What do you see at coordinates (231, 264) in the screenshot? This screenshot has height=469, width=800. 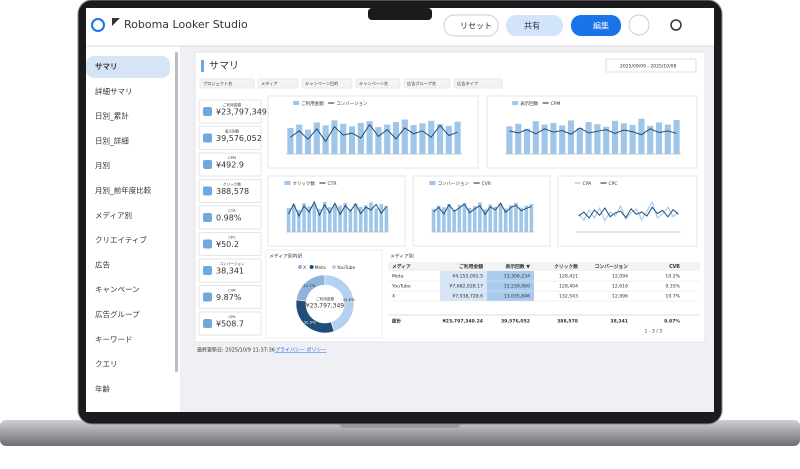 I see `kpi-label: コンバージョン` at bounding box center [231, 264].